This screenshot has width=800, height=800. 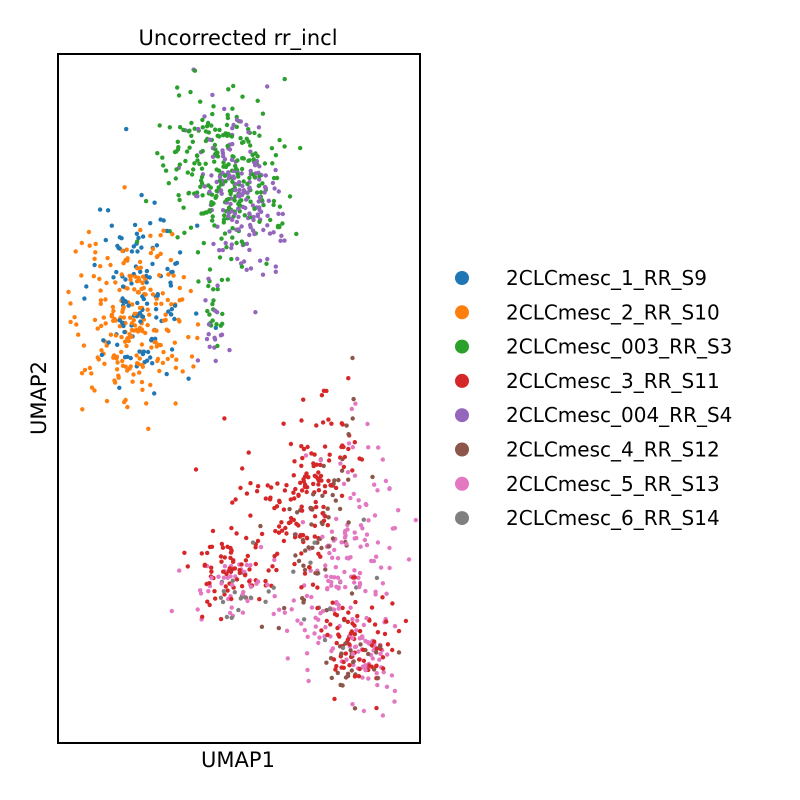 What do you see at coordinates (619, 347) in the screenshot?
I see `legend-label: 2CLCmesc_003_RR_S3` at bounding box center [619, 347].